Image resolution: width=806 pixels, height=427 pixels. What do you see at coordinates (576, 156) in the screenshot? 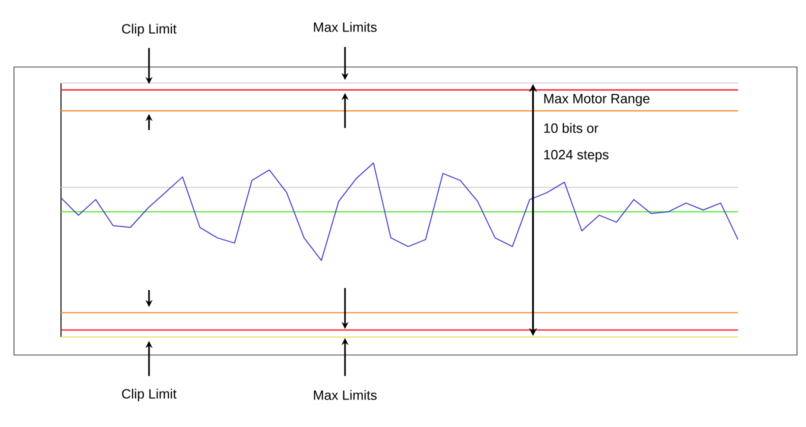
I see `text: 1024 steps` at bounding box center [576, 156].